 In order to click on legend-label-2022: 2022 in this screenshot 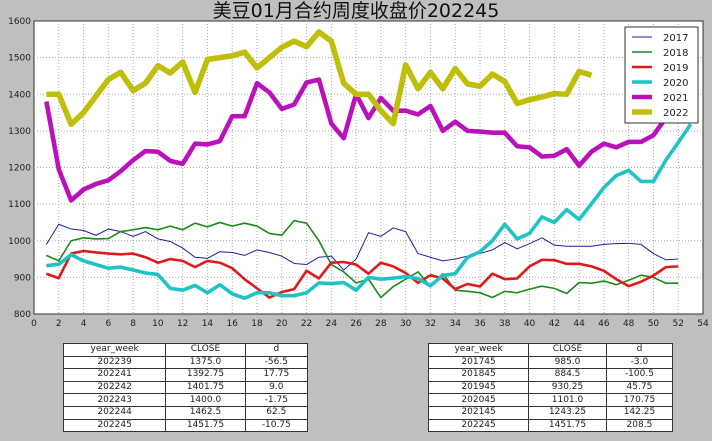, I will do `click(675, 113)`.